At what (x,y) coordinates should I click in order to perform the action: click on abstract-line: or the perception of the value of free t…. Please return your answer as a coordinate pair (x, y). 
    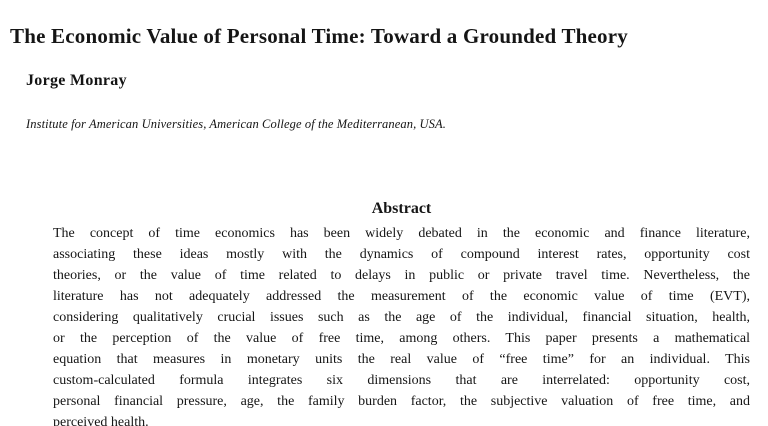
    Looking at the image, I should click on (401, 338).